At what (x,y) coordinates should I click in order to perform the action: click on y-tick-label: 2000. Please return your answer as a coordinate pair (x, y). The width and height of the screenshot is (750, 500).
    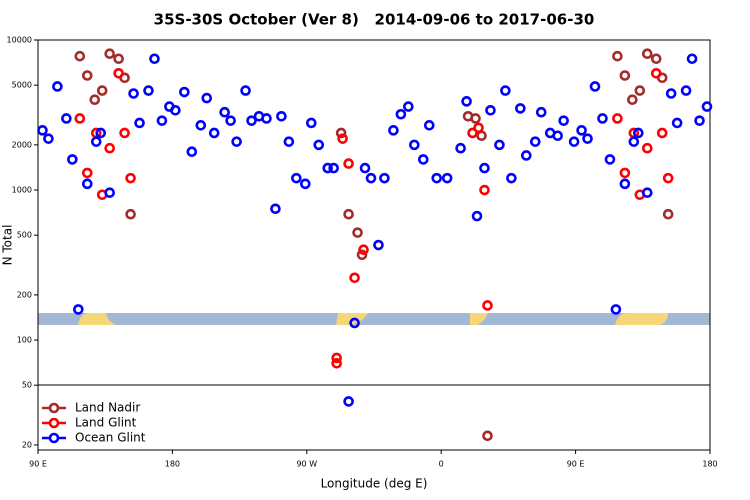
    Looking at the image, I should click on (22, 144).